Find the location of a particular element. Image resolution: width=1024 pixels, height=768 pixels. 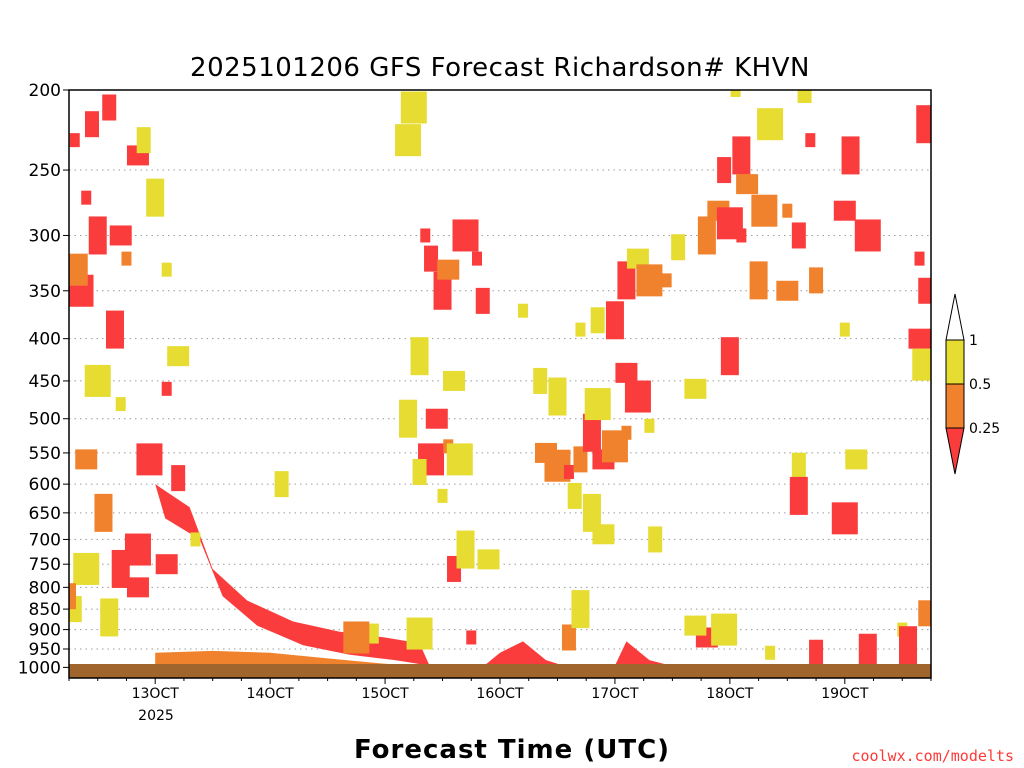

x-year-label: 2025 is located at coordinates (156, 716).